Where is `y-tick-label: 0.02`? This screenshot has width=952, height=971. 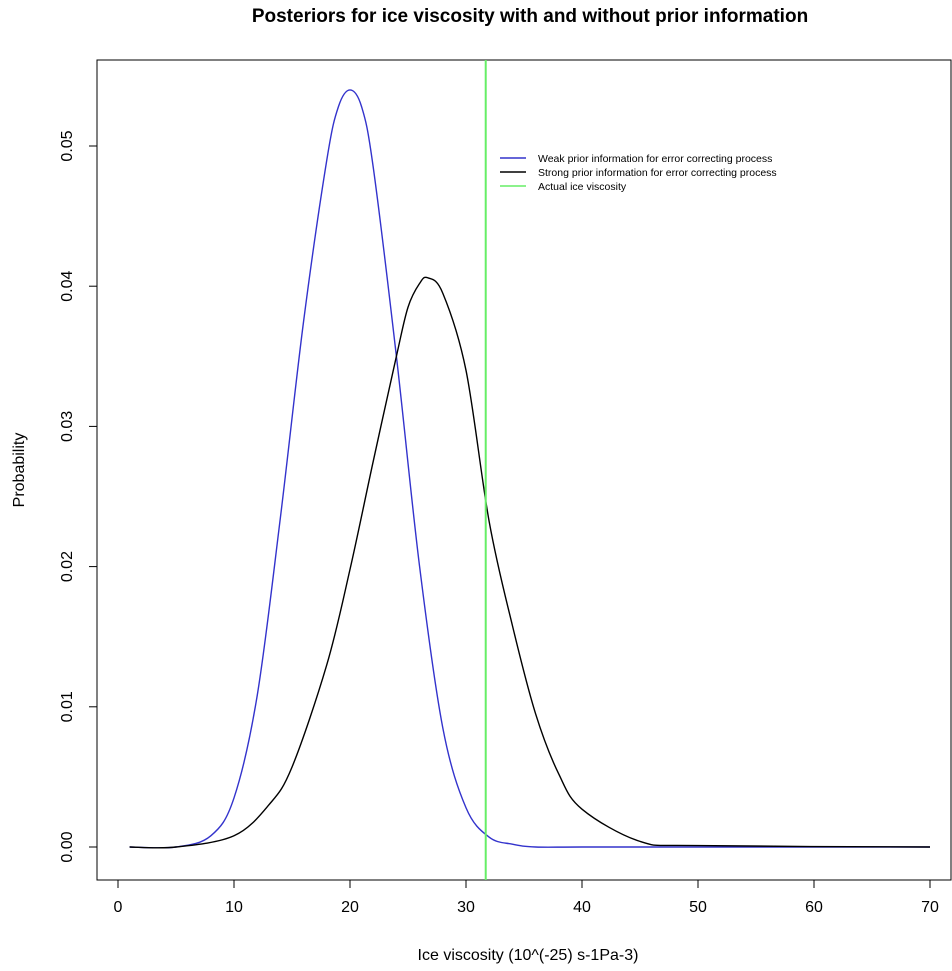
y-tick-label: 0.02 is located at coordinates (67, 566).